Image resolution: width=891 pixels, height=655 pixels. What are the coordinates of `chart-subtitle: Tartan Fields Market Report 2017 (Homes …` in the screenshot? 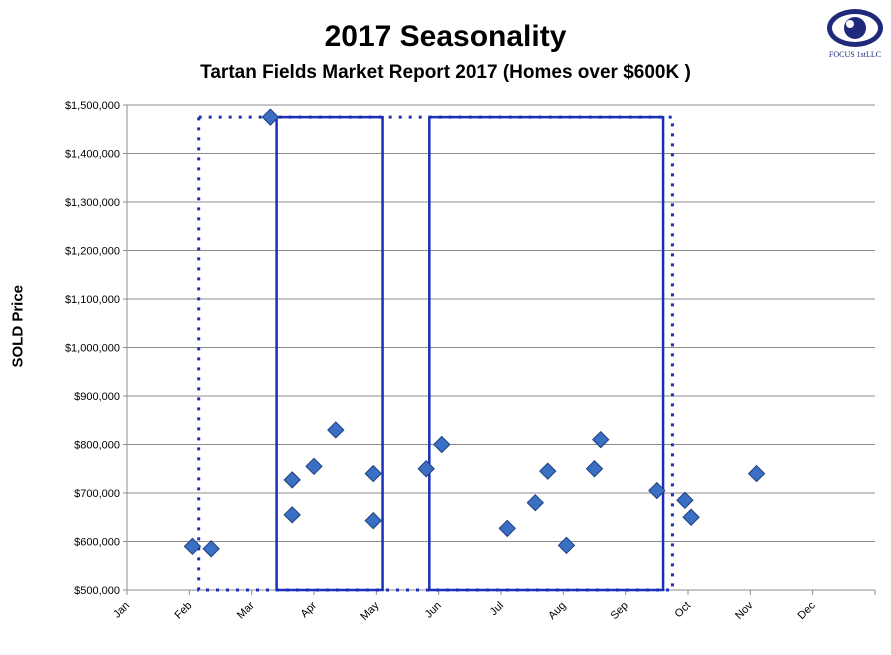 It's located at (445, 72).